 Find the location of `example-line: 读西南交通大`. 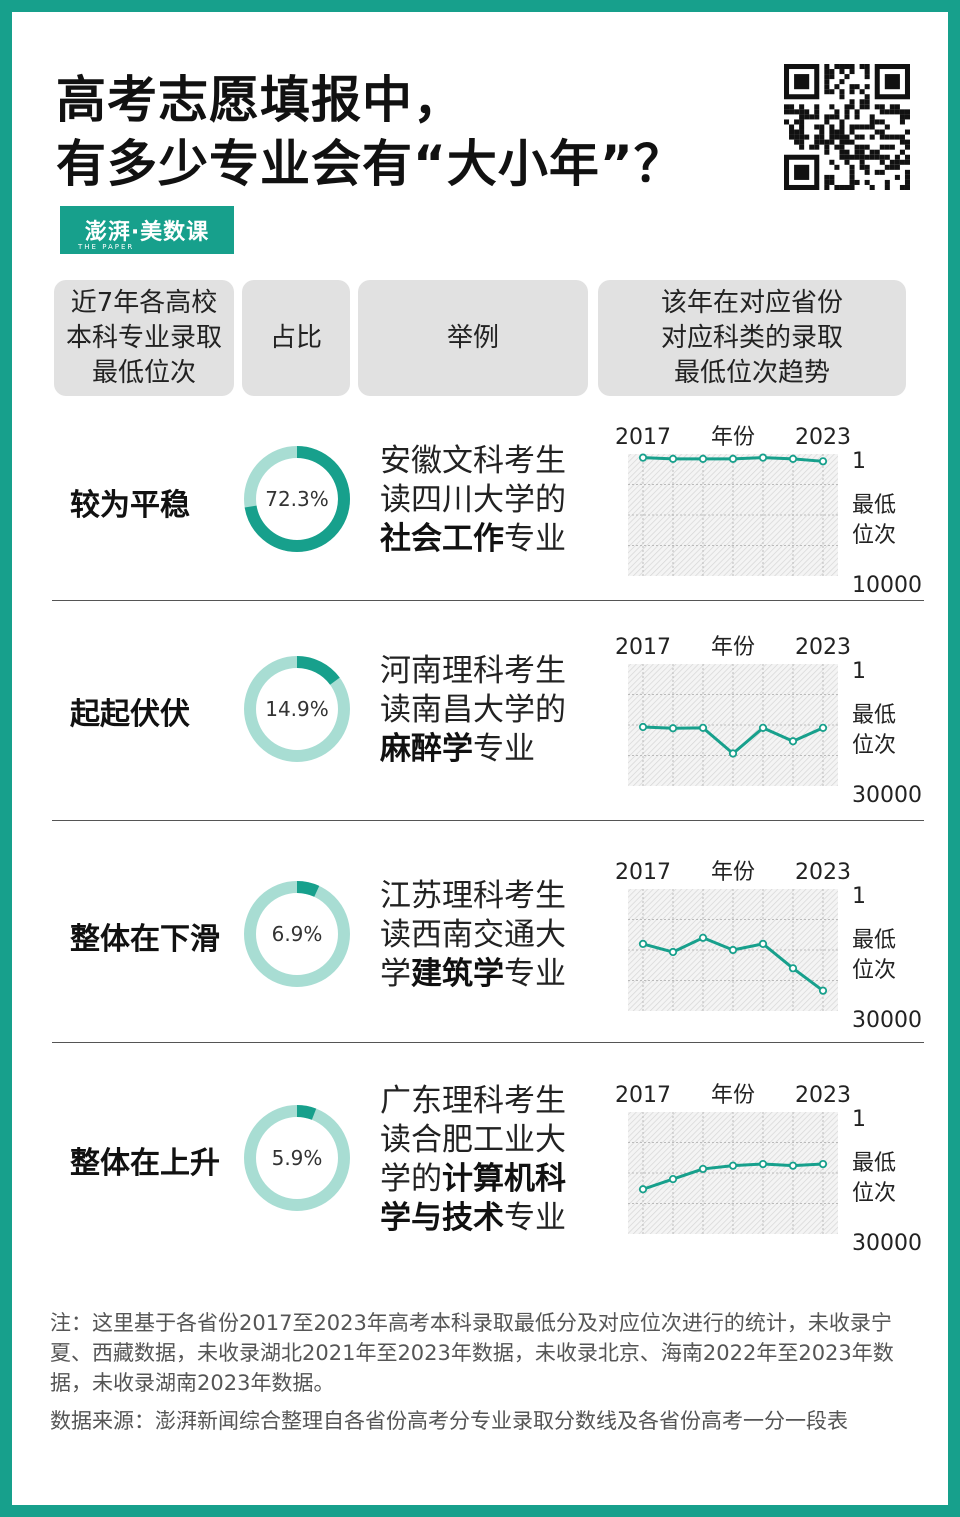

example-line: 读西南交通大 is located at coordinates (473, 935).